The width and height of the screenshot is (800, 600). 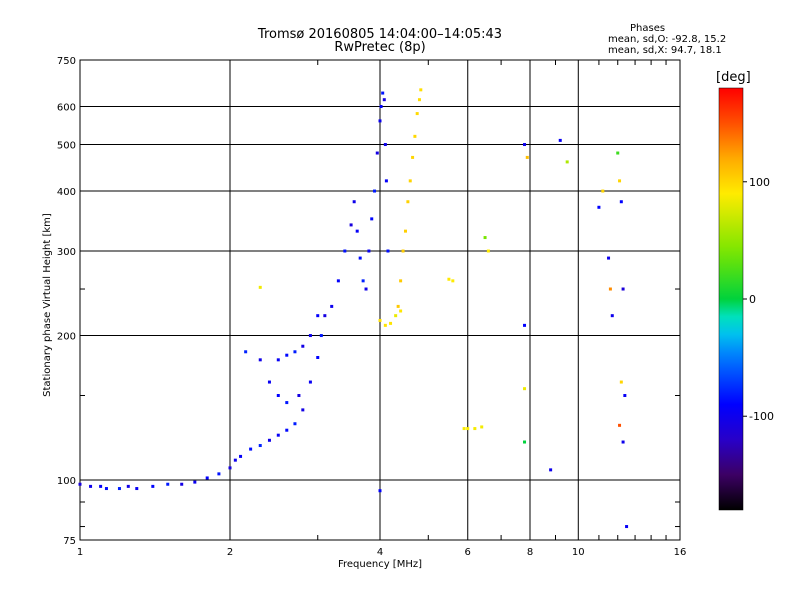 I want to click on x-tick-label: 2, so click(x=230, y=552).